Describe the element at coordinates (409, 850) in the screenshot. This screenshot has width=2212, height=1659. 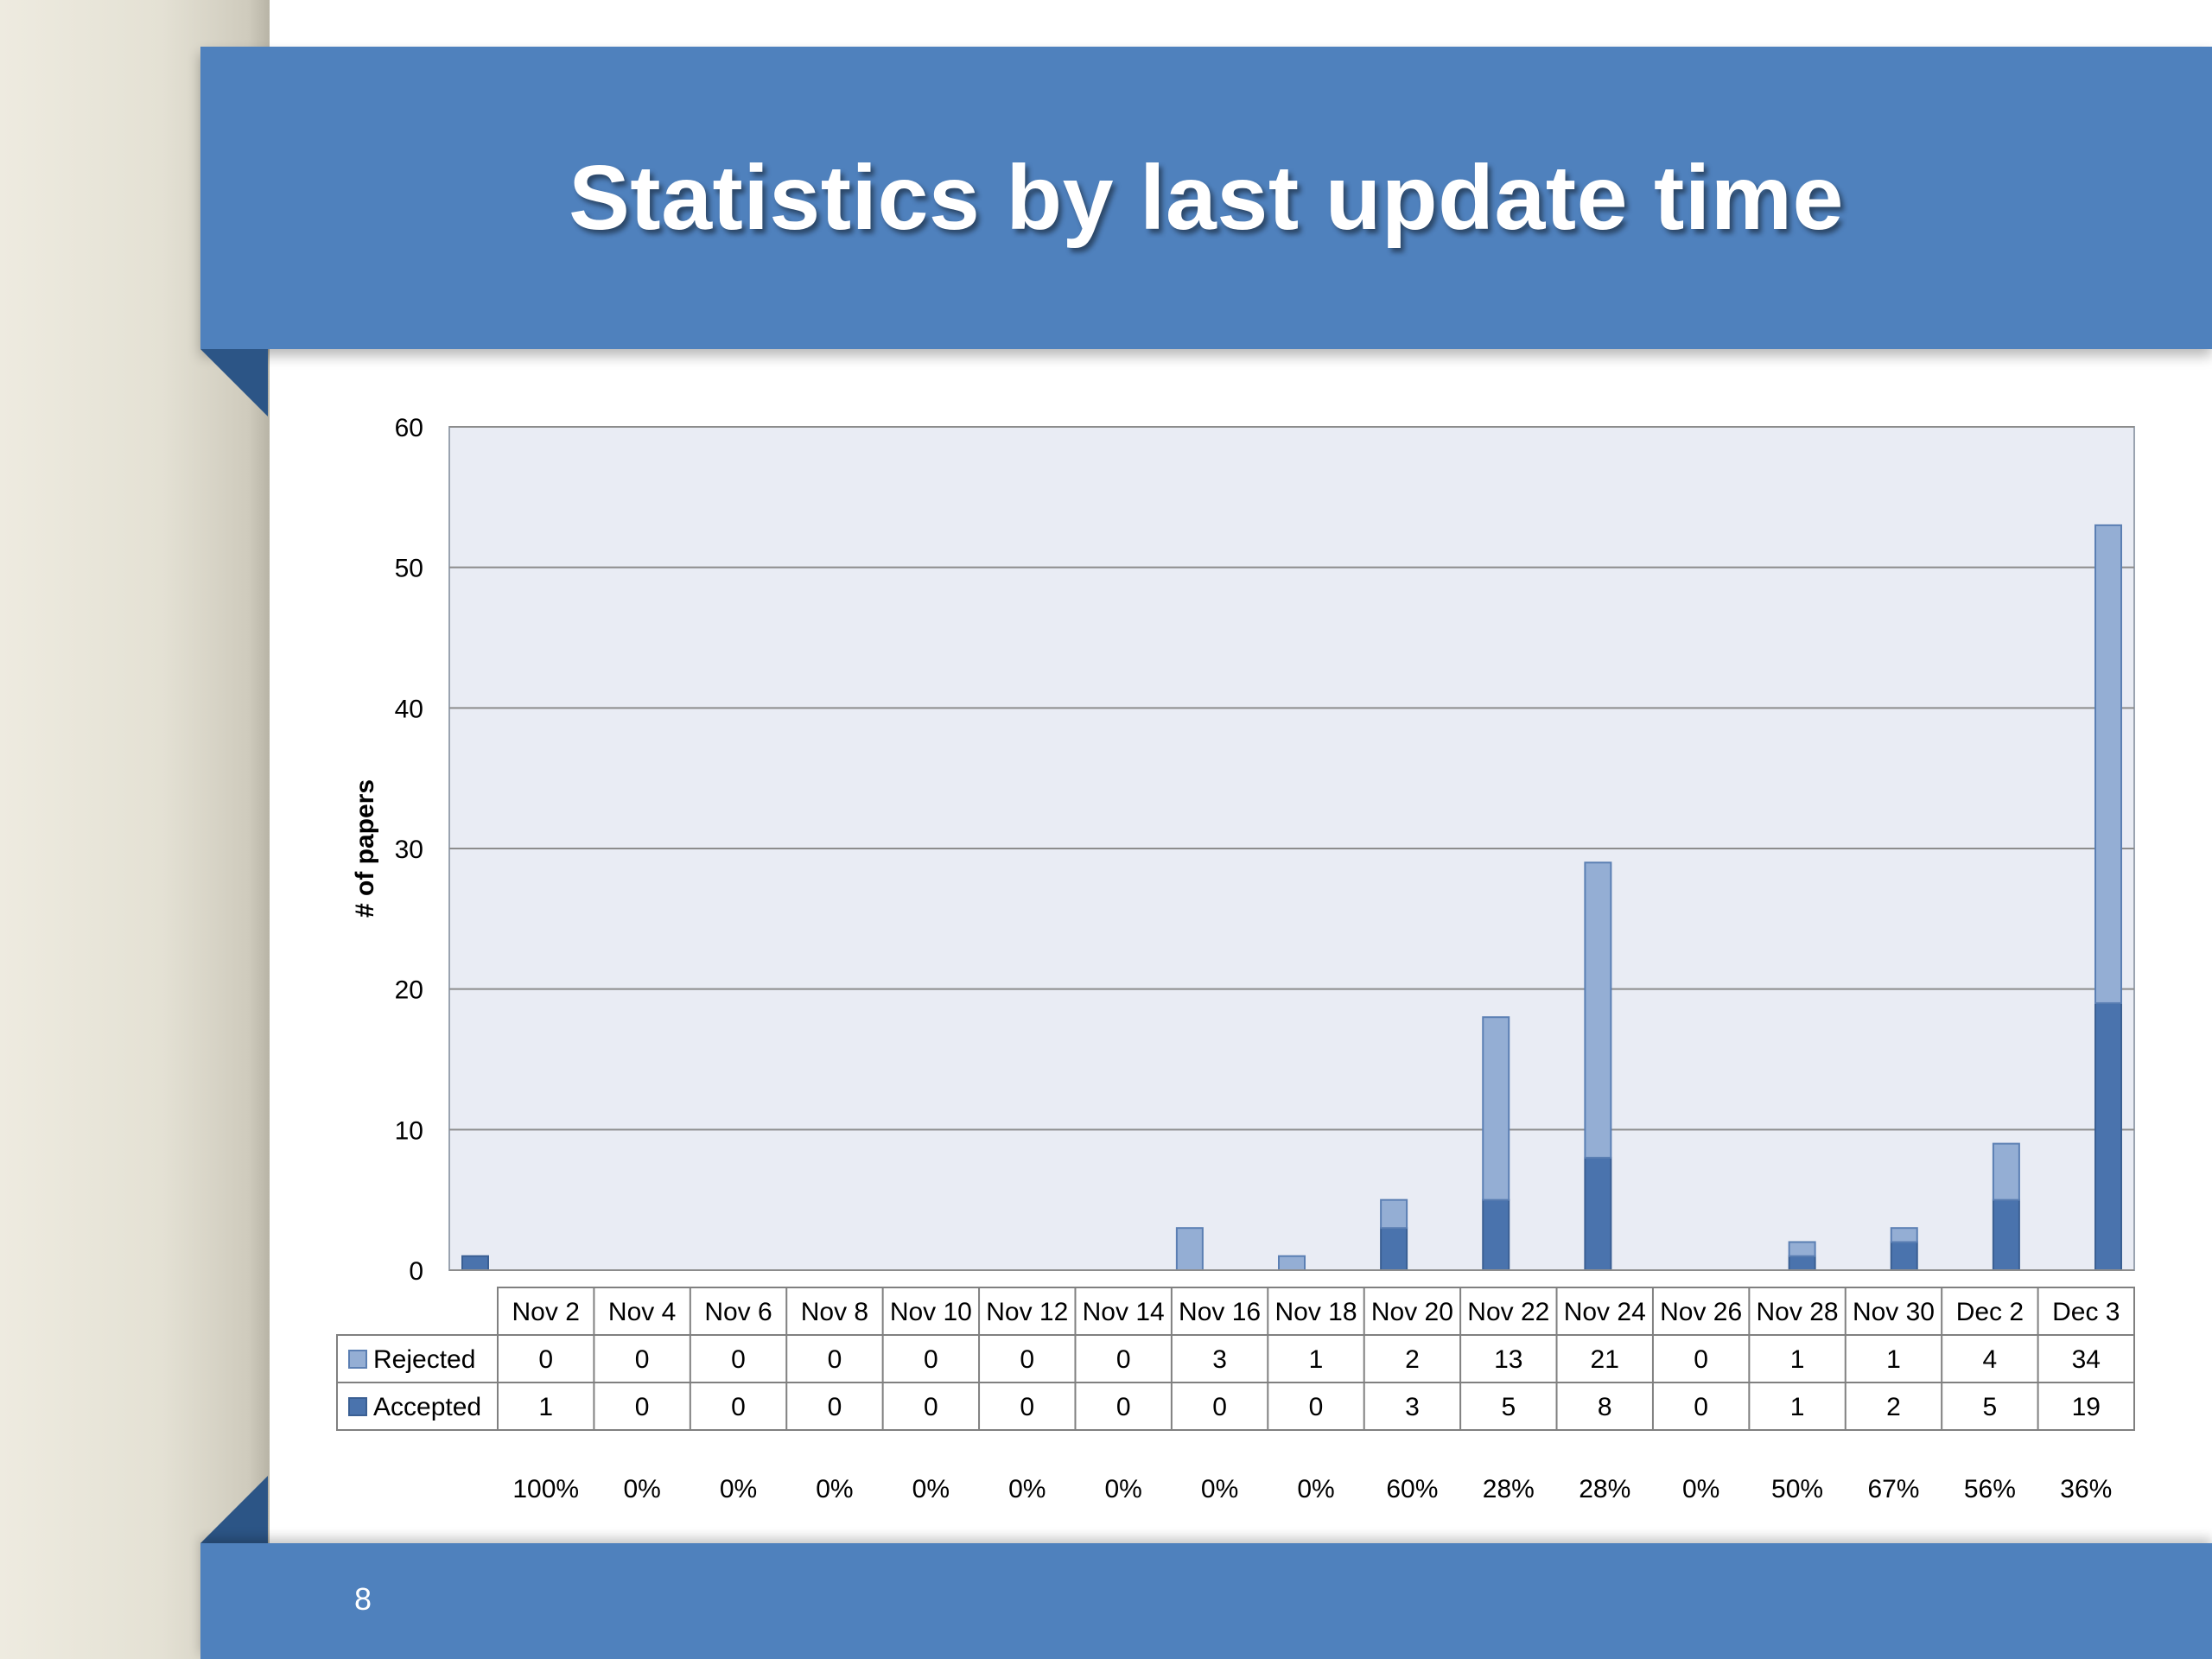
I see `y-tick-label: 30` at that location.